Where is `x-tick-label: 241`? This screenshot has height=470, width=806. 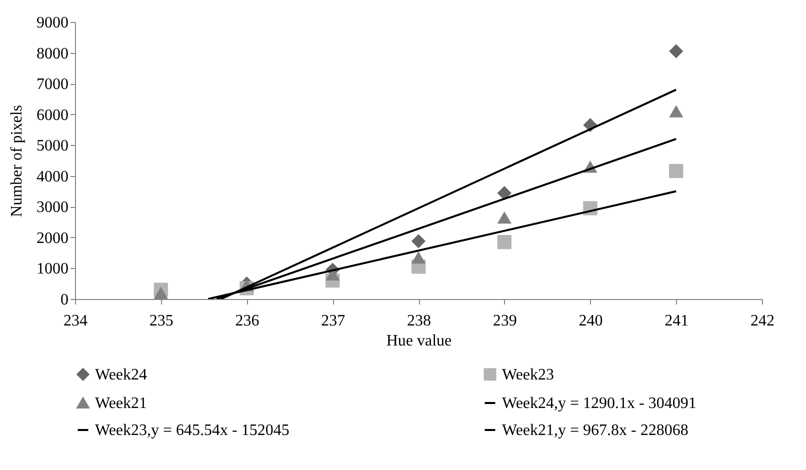 x-tick-label: 241 is located at coordinates (676, 321).